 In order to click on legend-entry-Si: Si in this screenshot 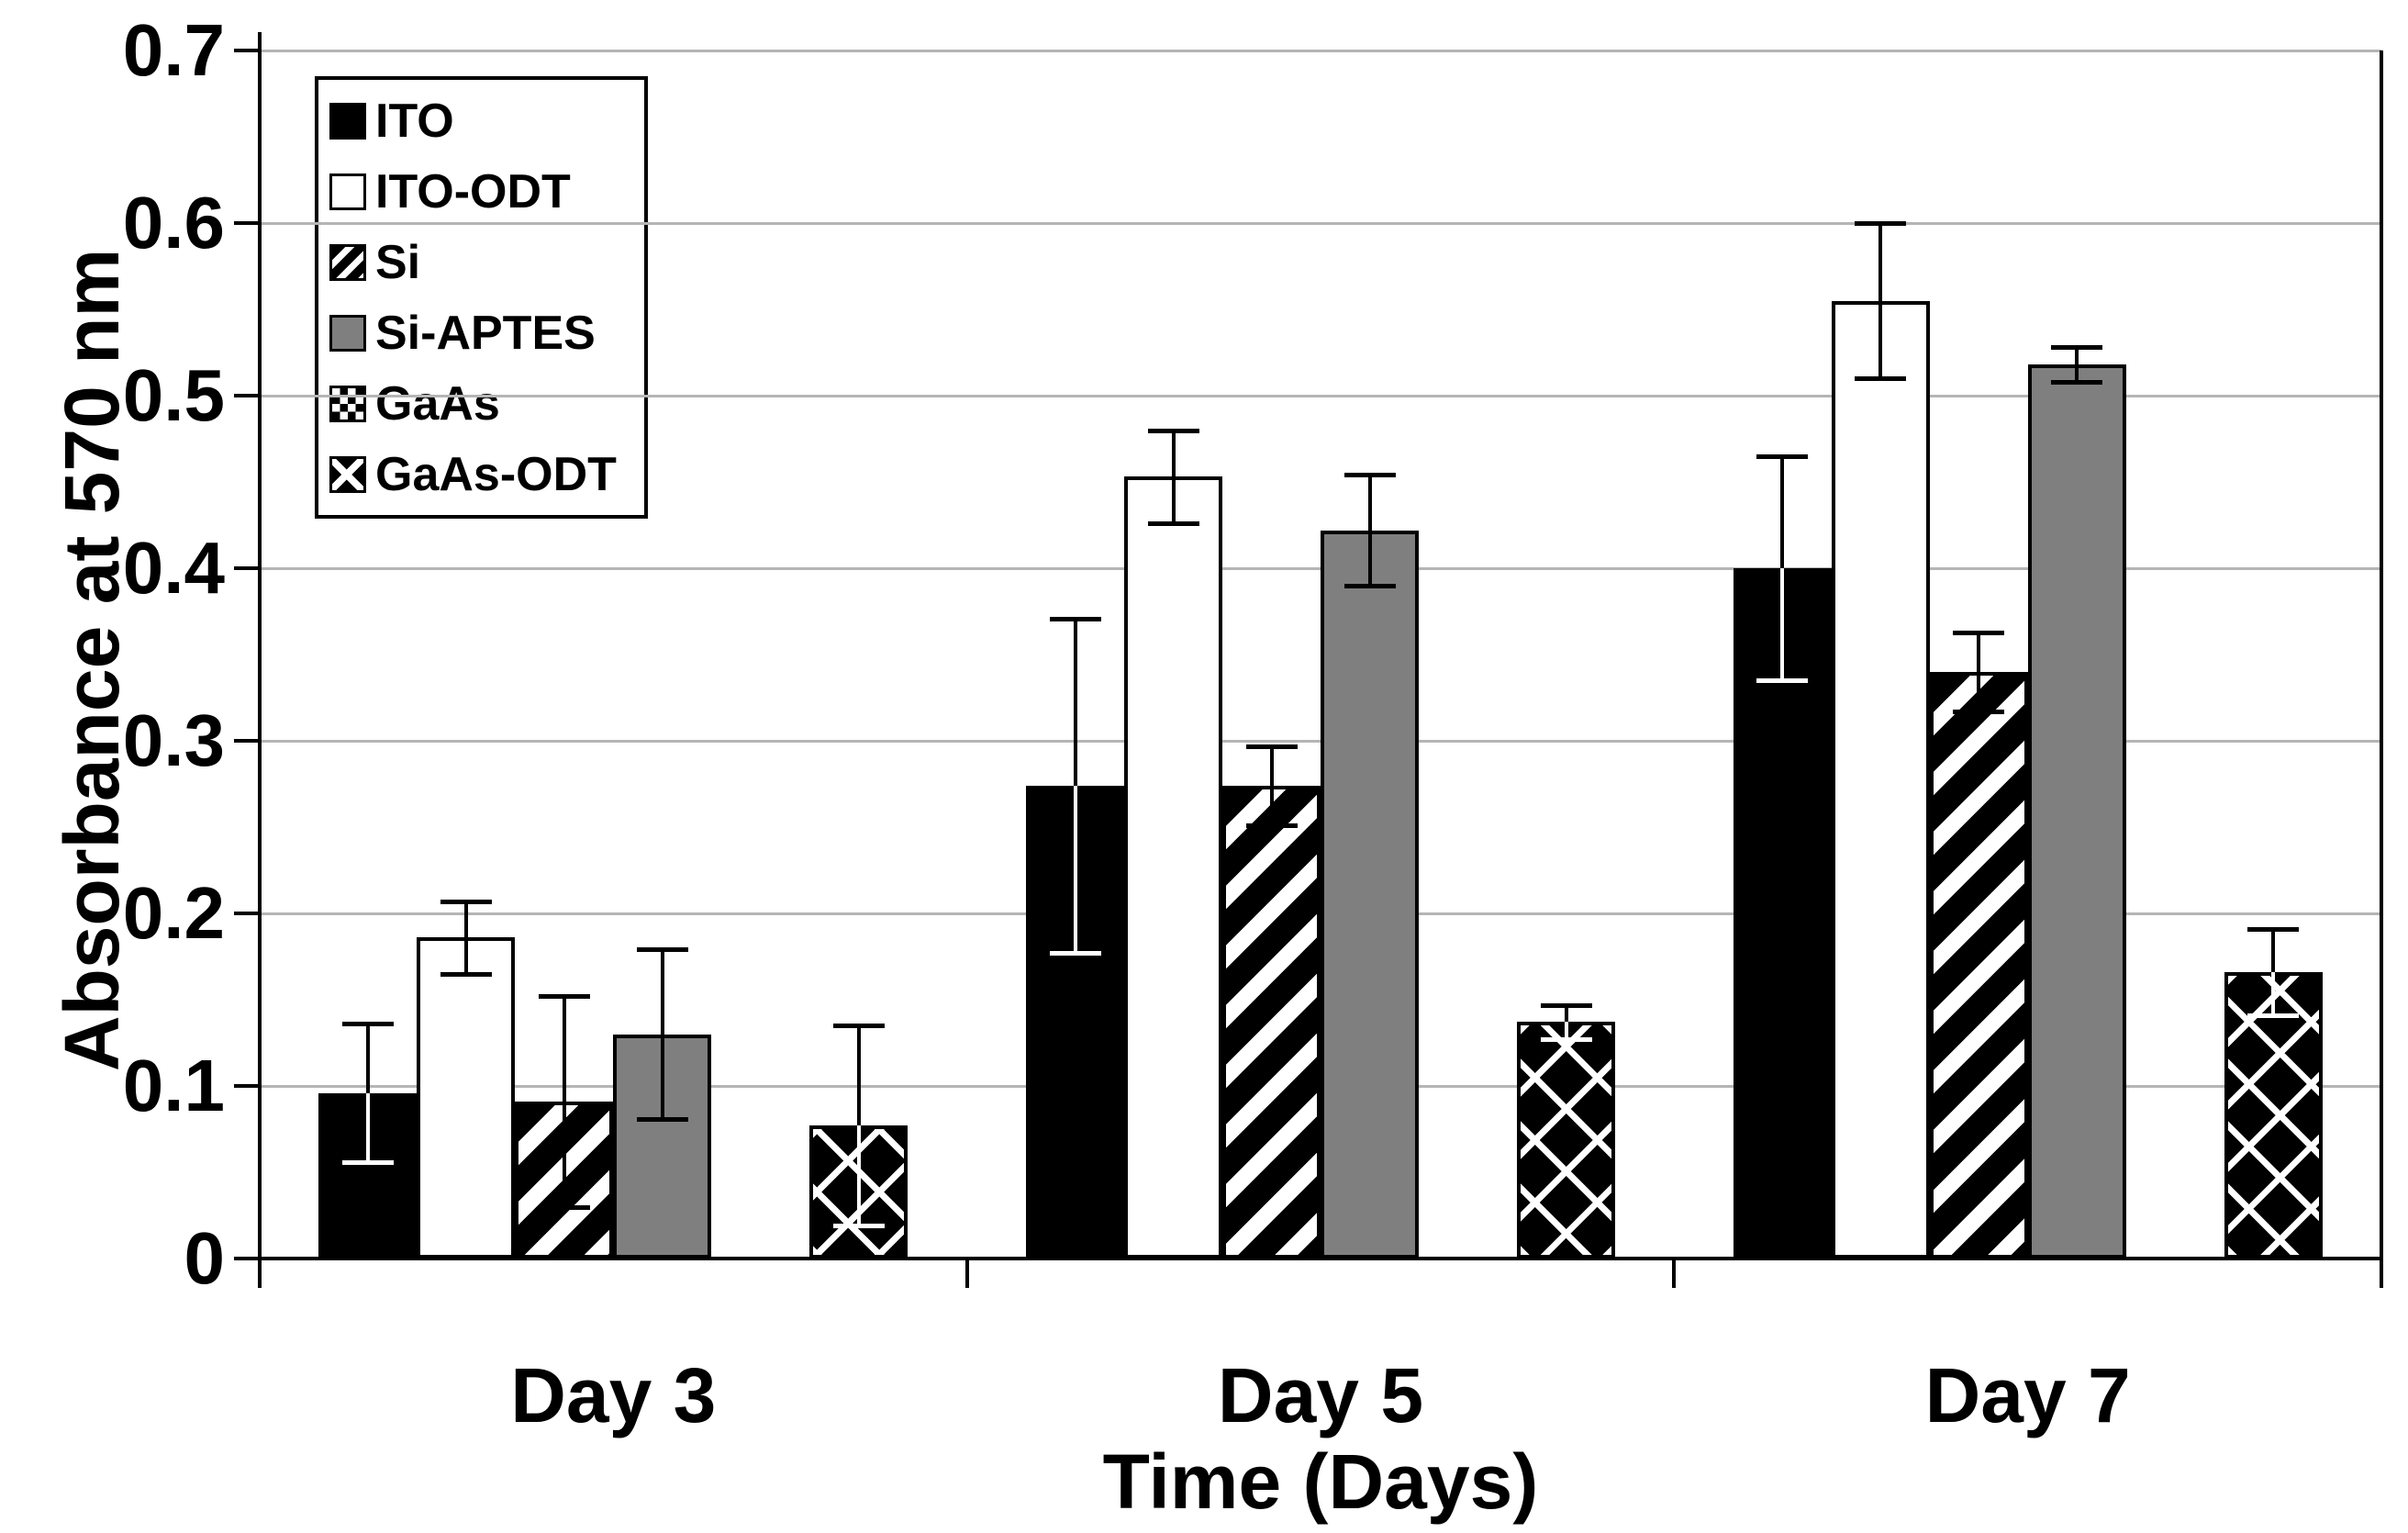, I will do `click(481, 263)`.